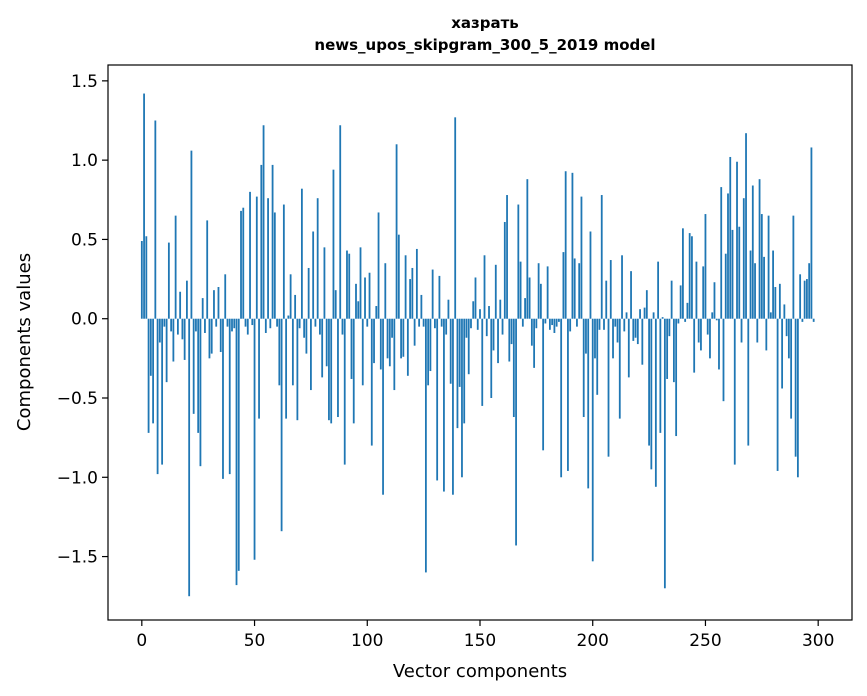 The height and width of the screenshot is (696, 867). What do you see at coordinates (255, 641) in the screenshot?
I see `x-tick-label: 50` at bounding box center [255, 641].